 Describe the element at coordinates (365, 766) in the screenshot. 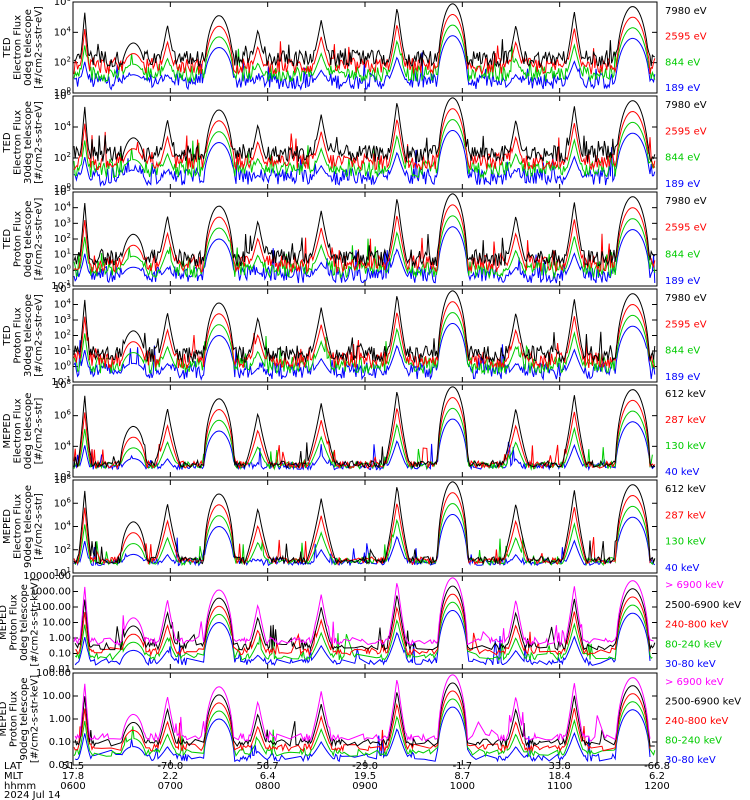

I see `x-tick-label: -29.0` at that location.